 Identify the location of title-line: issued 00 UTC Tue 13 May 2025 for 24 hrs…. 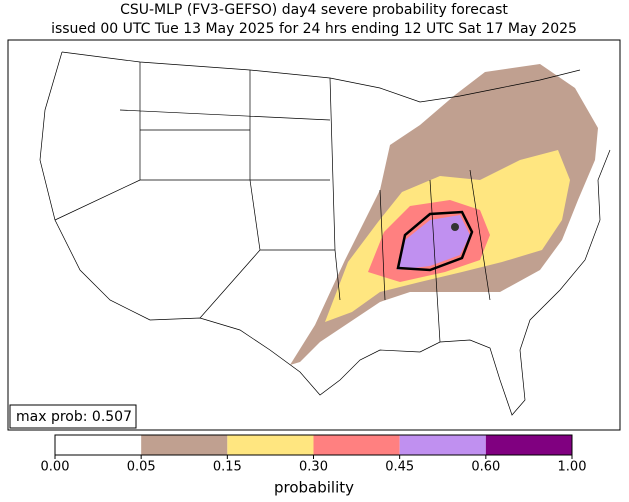
(314, 29).